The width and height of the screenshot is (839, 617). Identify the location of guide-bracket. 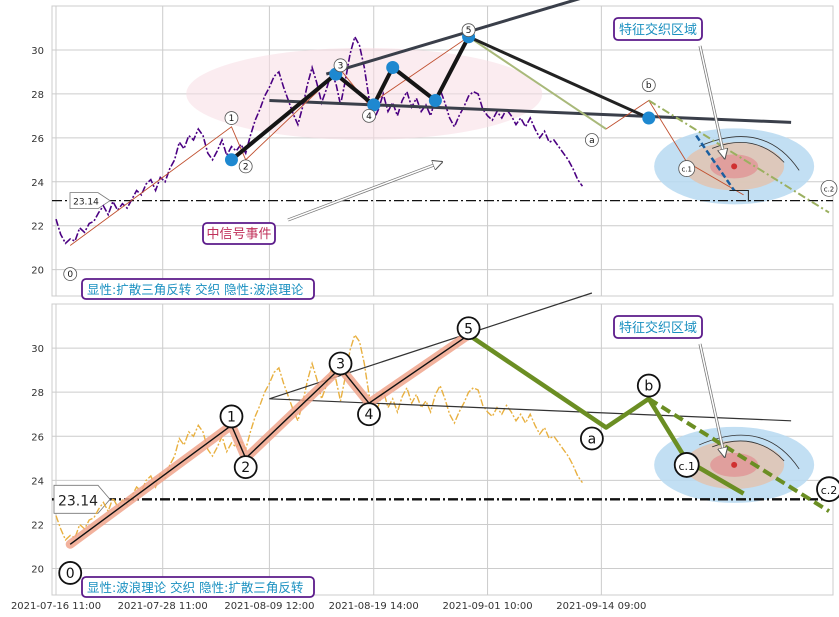
(739, 196).